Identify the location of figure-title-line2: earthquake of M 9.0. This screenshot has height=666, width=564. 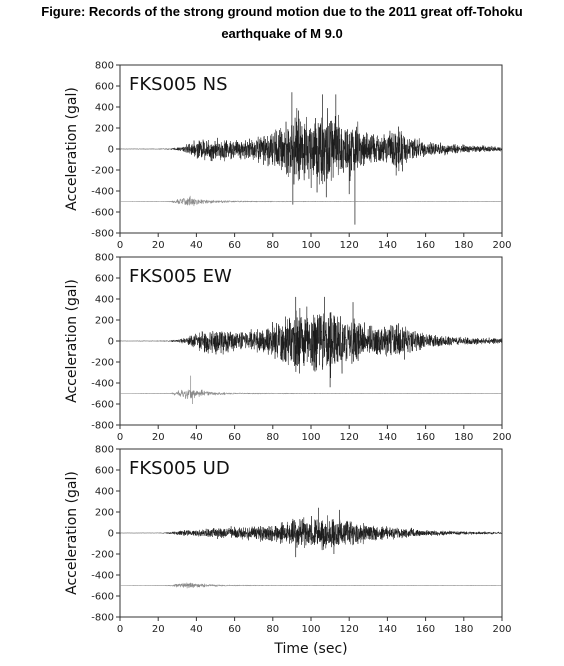
(282, 33).